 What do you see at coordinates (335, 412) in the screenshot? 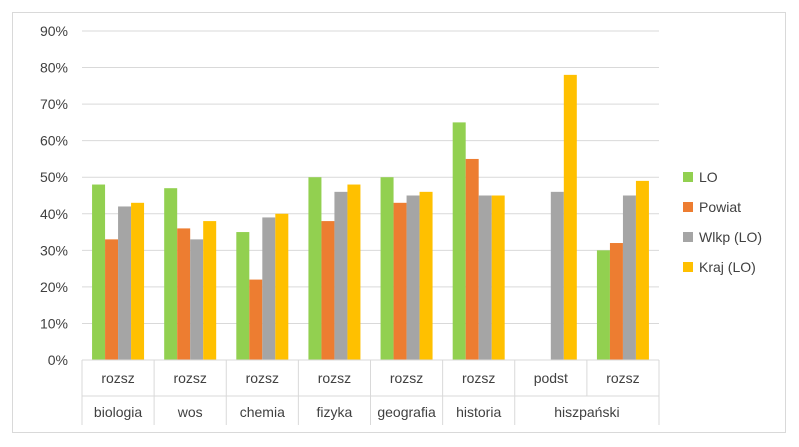
I see `group-label: fizyka` at bounding box center [335, 412].